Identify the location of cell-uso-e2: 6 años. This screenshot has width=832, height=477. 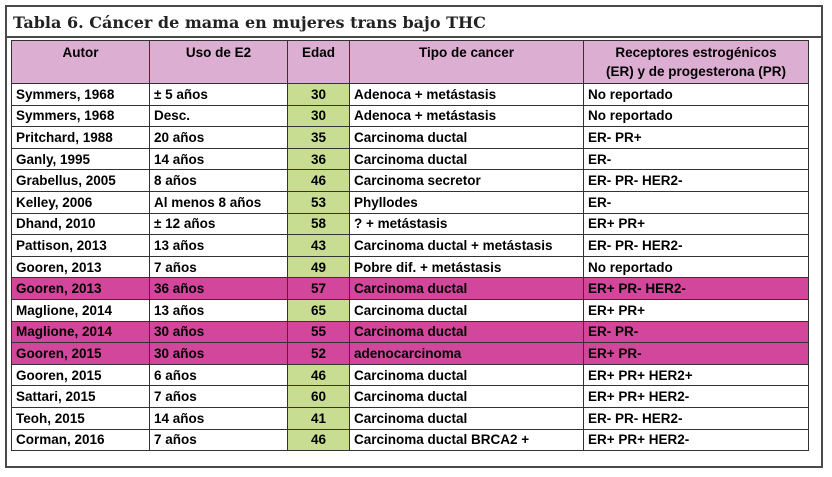
(218, 375).